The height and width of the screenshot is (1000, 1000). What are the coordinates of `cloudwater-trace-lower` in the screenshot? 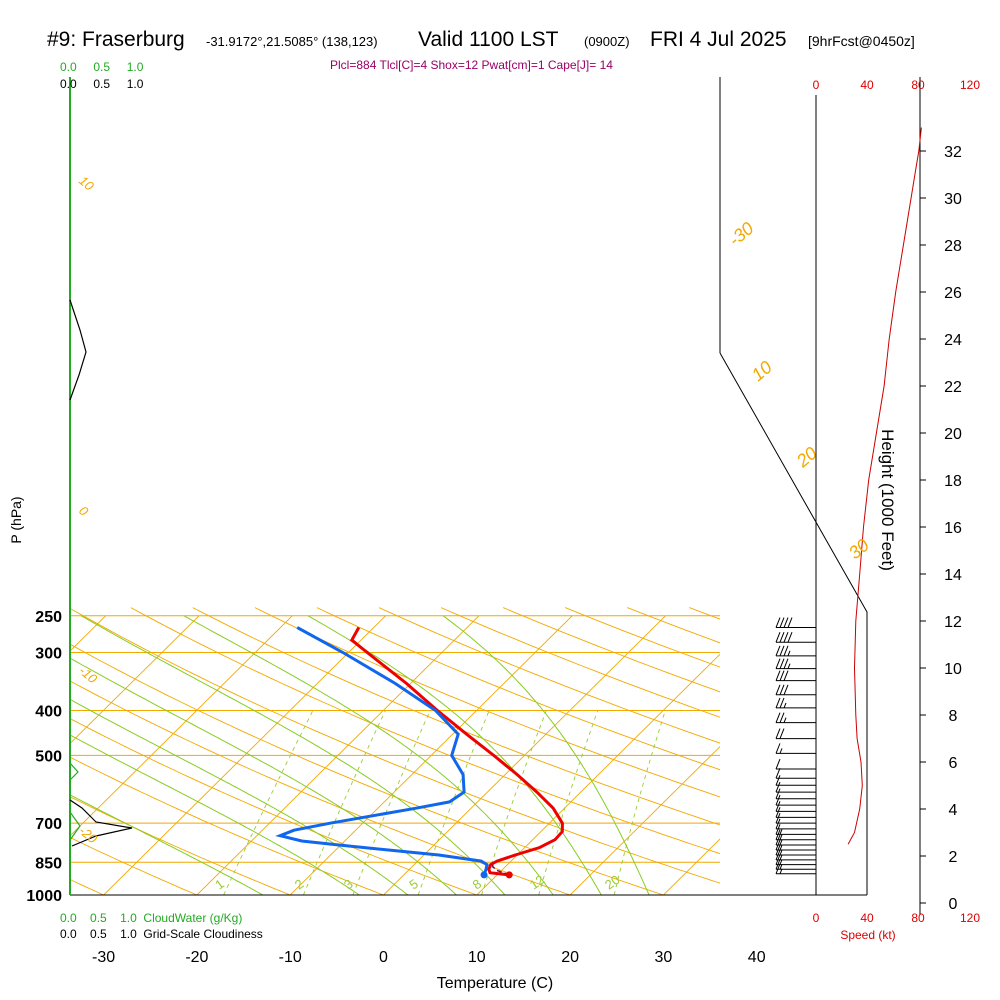 It's located at (75, 826).